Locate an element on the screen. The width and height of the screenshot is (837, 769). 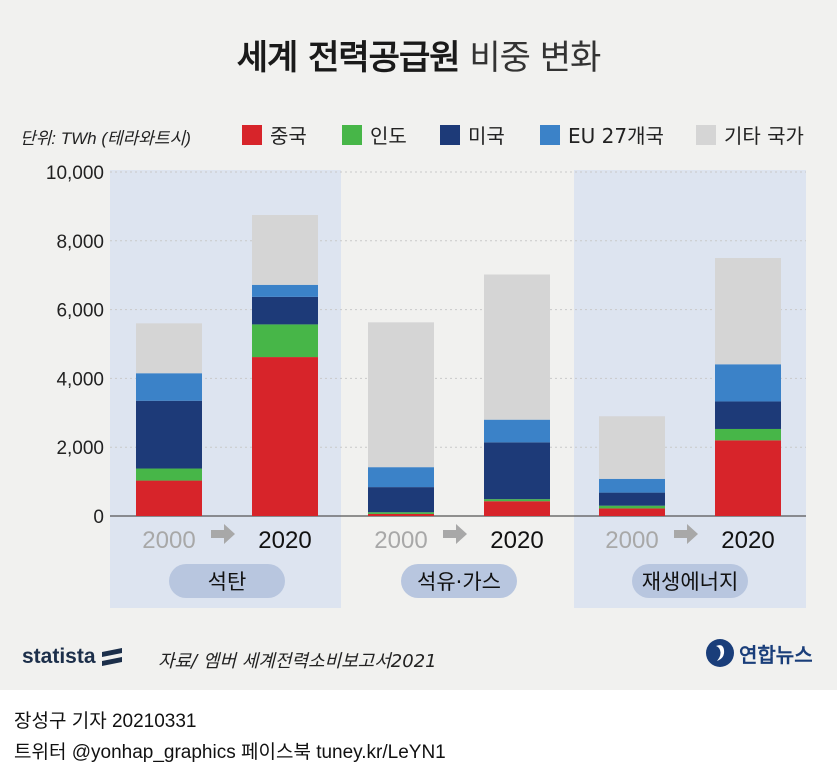
legend: 단위: TWh (테라와트시) 중국 인도 미국 EU 27개국 기타 국가 is located at coordinates (425, 135).